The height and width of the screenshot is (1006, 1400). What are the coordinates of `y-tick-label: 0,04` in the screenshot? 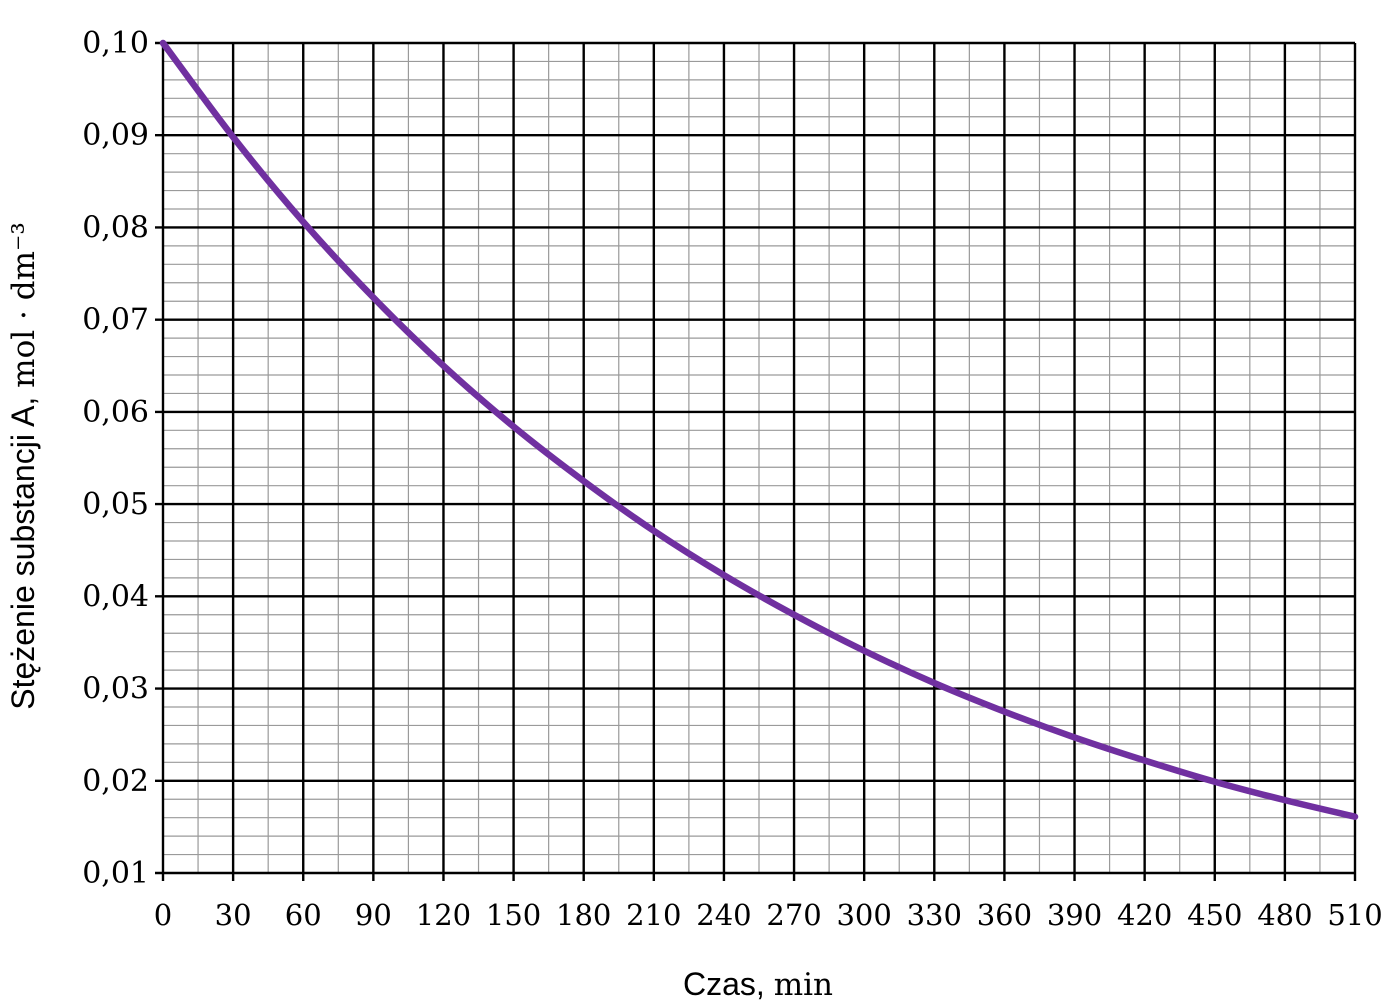 It's located at (115, 596).